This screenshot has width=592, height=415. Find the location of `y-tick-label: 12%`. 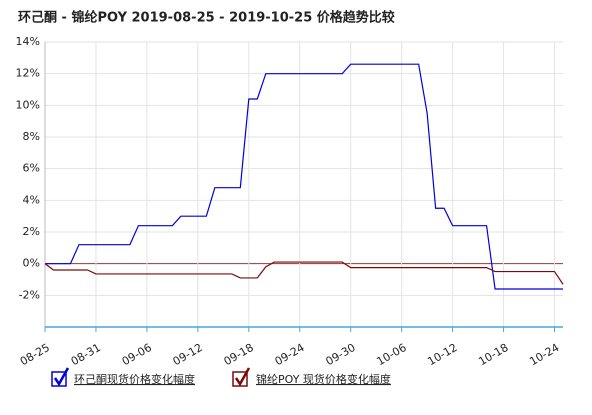

y-tick-label: 12% is located at coordinates (28, 73).